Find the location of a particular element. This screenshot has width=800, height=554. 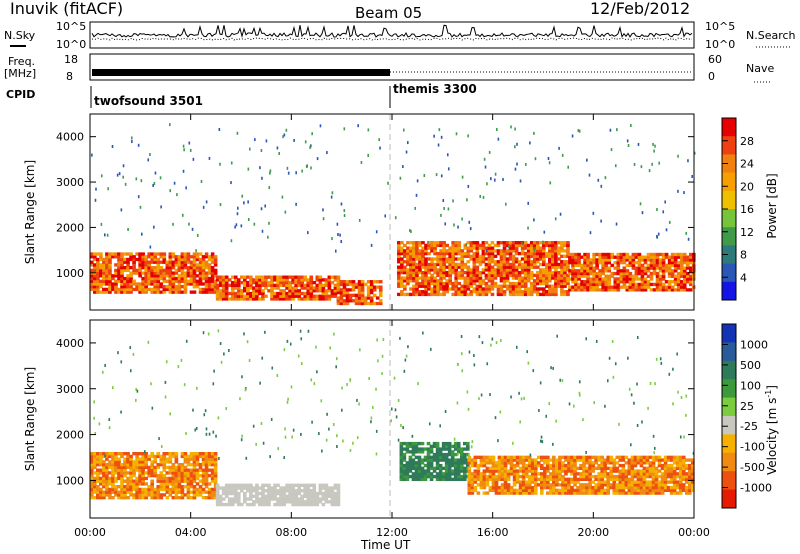

noise-right-label: N.Search is located at coordinates (771, 35).